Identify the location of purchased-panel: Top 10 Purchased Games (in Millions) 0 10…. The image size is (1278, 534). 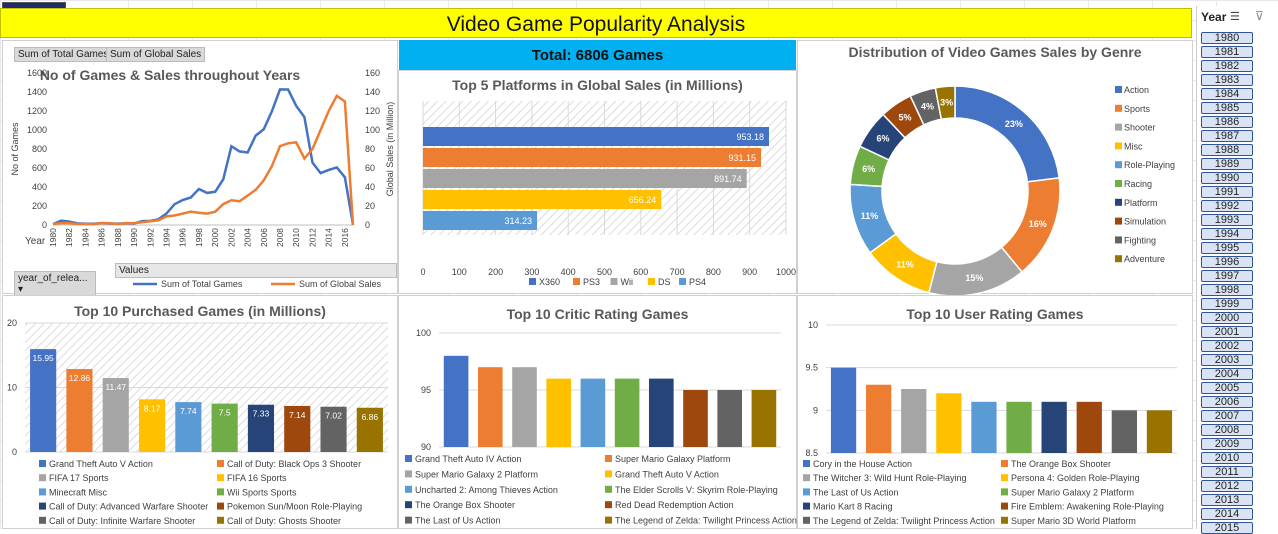
(200, 412).